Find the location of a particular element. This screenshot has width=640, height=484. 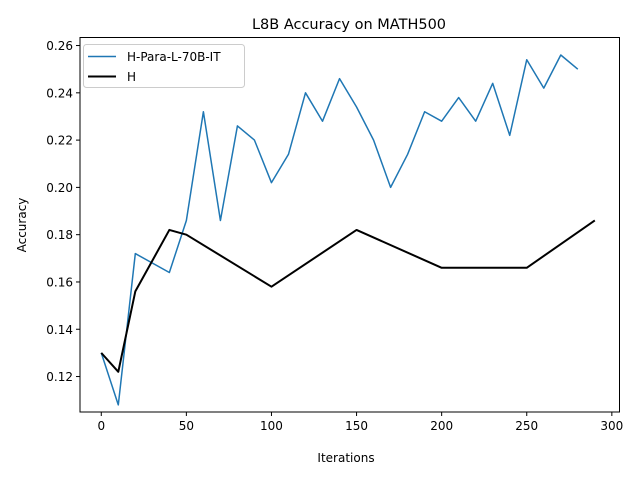

y-tick-label: 0.20 is located at coordinates (59, 188).